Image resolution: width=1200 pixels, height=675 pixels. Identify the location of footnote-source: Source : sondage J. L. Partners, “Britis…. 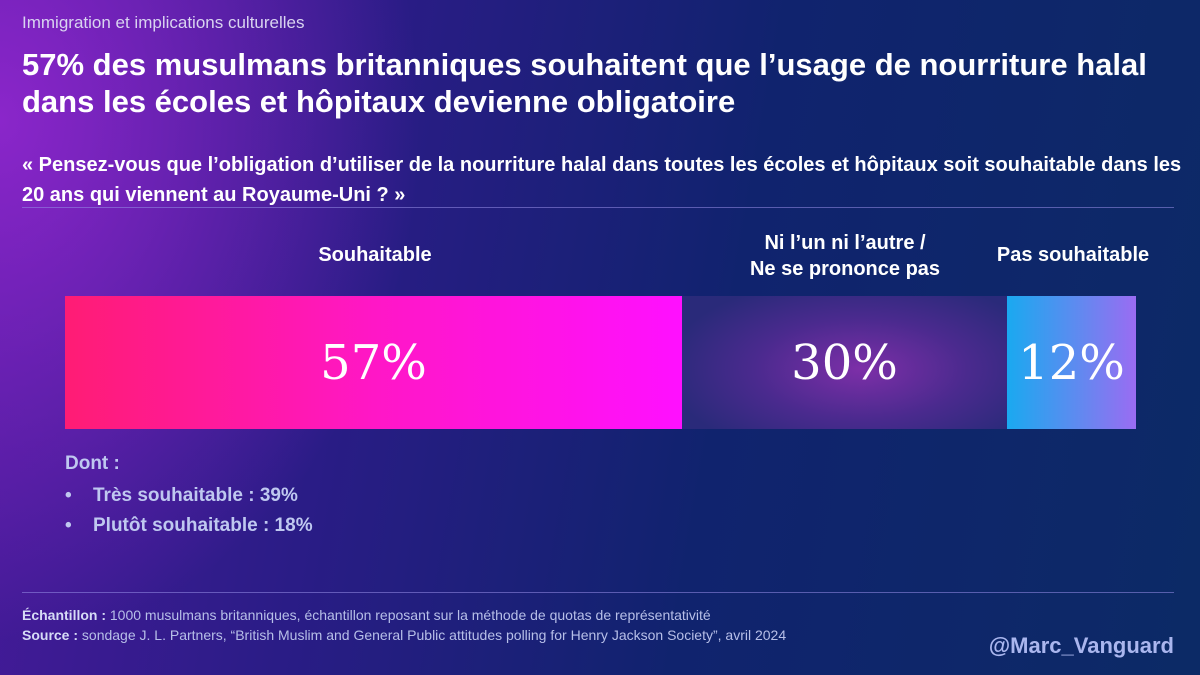
(404, 635).